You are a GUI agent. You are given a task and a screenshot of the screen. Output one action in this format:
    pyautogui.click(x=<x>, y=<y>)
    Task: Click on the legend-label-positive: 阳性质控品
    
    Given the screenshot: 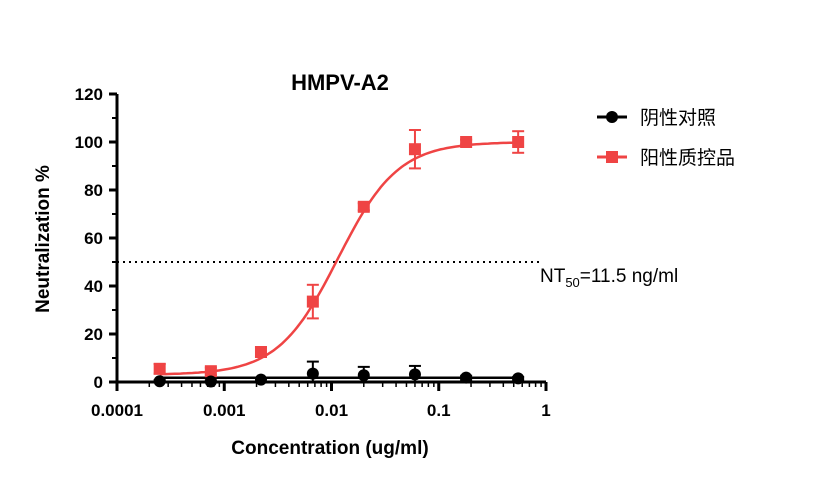 What is the action you would take?
    pyautogui.click(x=687, y=158)
    